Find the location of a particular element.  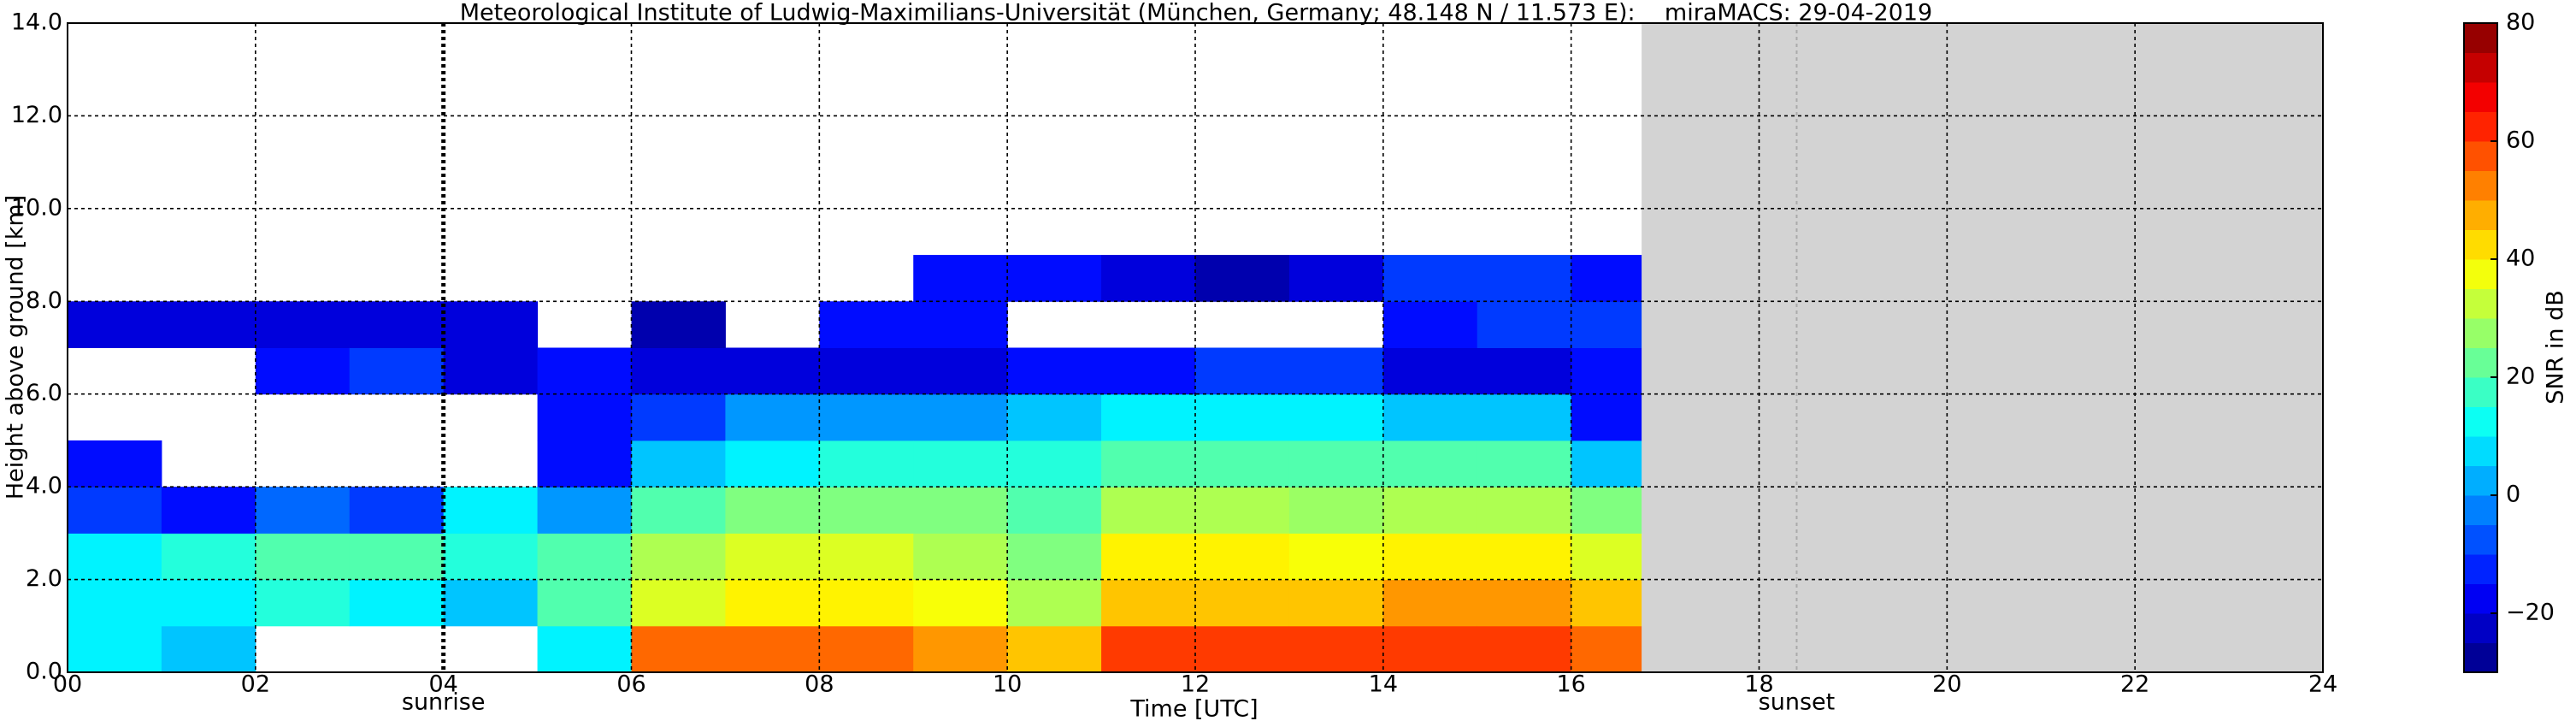

colorbar-frame is located at coordinates (2480, 347).